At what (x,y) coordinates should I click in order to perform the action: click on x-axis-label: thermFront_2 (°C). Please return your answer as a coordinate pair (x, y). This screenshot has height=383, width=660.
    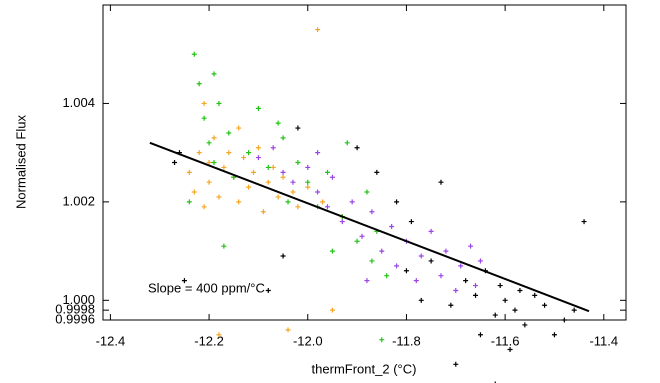
    Looking at the image, I should click on (364, 368).